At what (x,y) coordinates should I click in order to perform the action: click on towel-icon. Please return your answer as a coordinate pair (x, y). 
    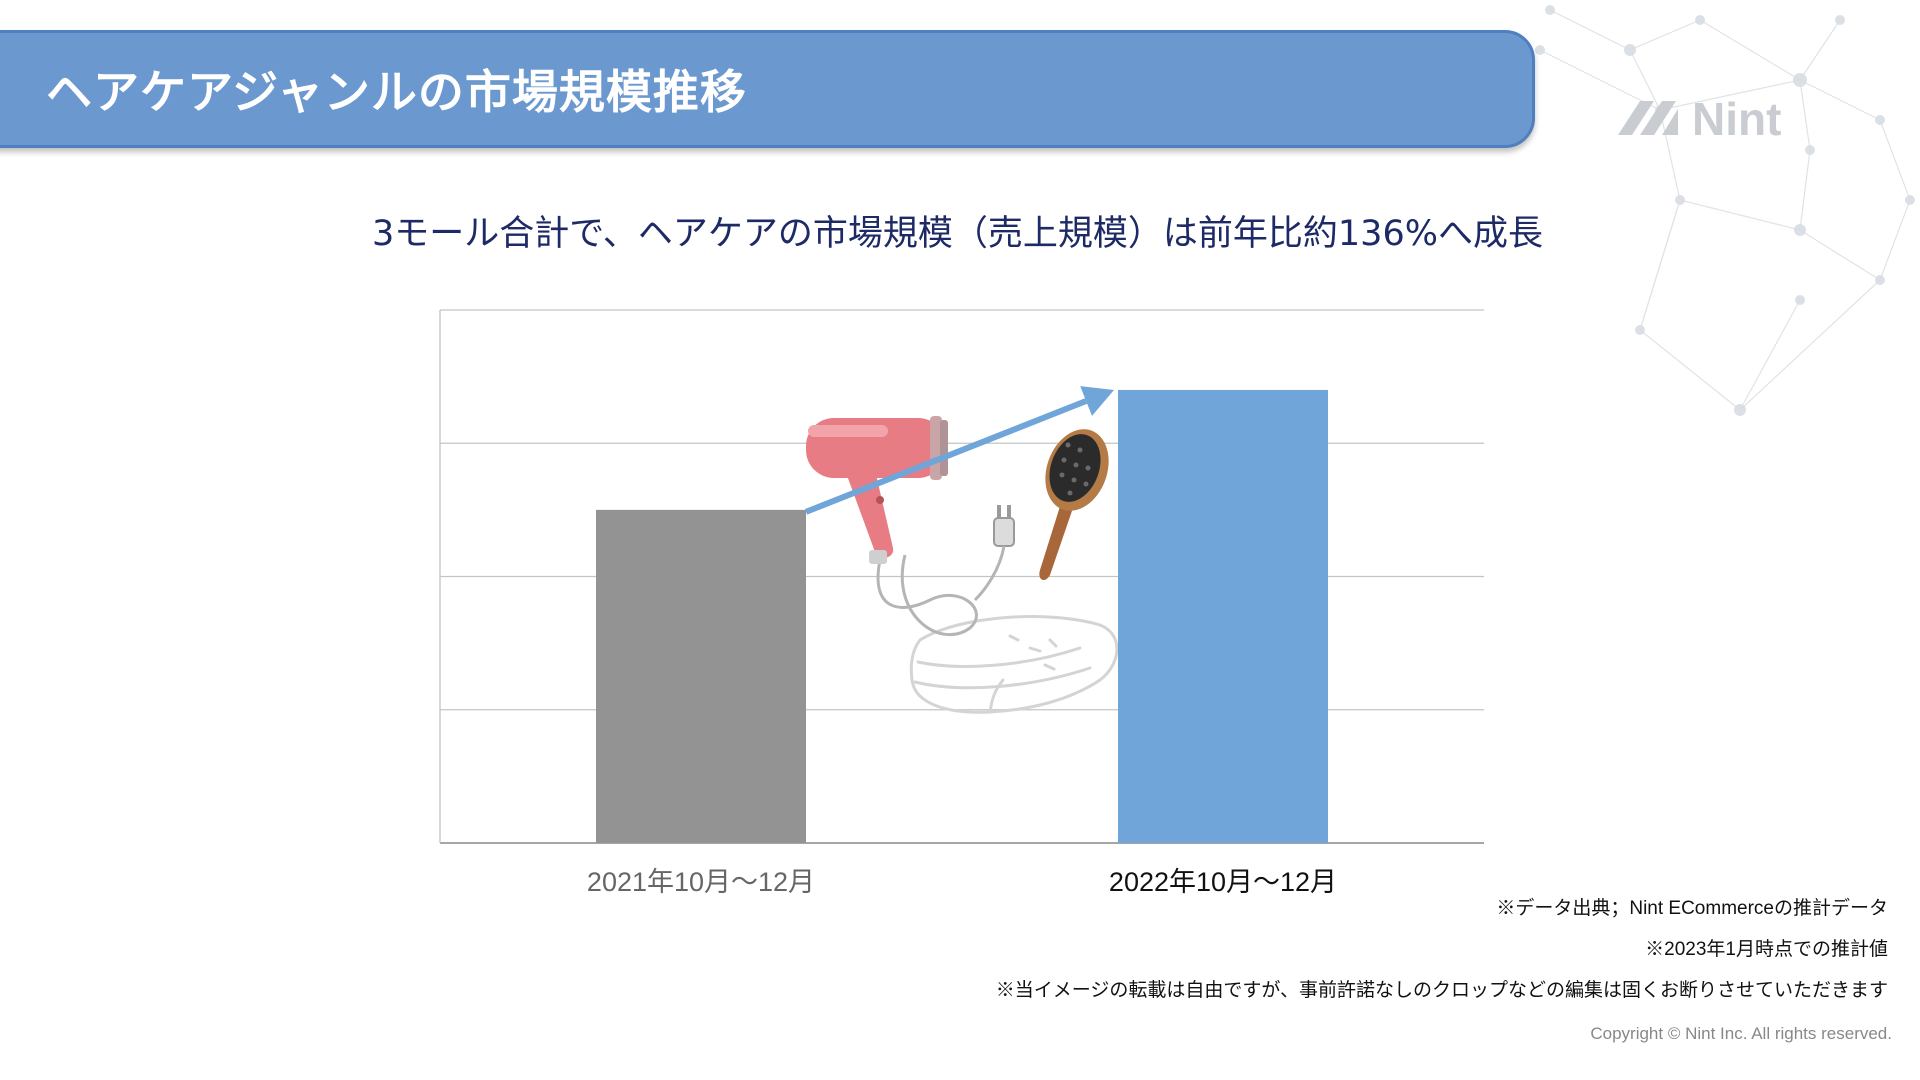
    Looking at the image, I should click on (1014, 664).